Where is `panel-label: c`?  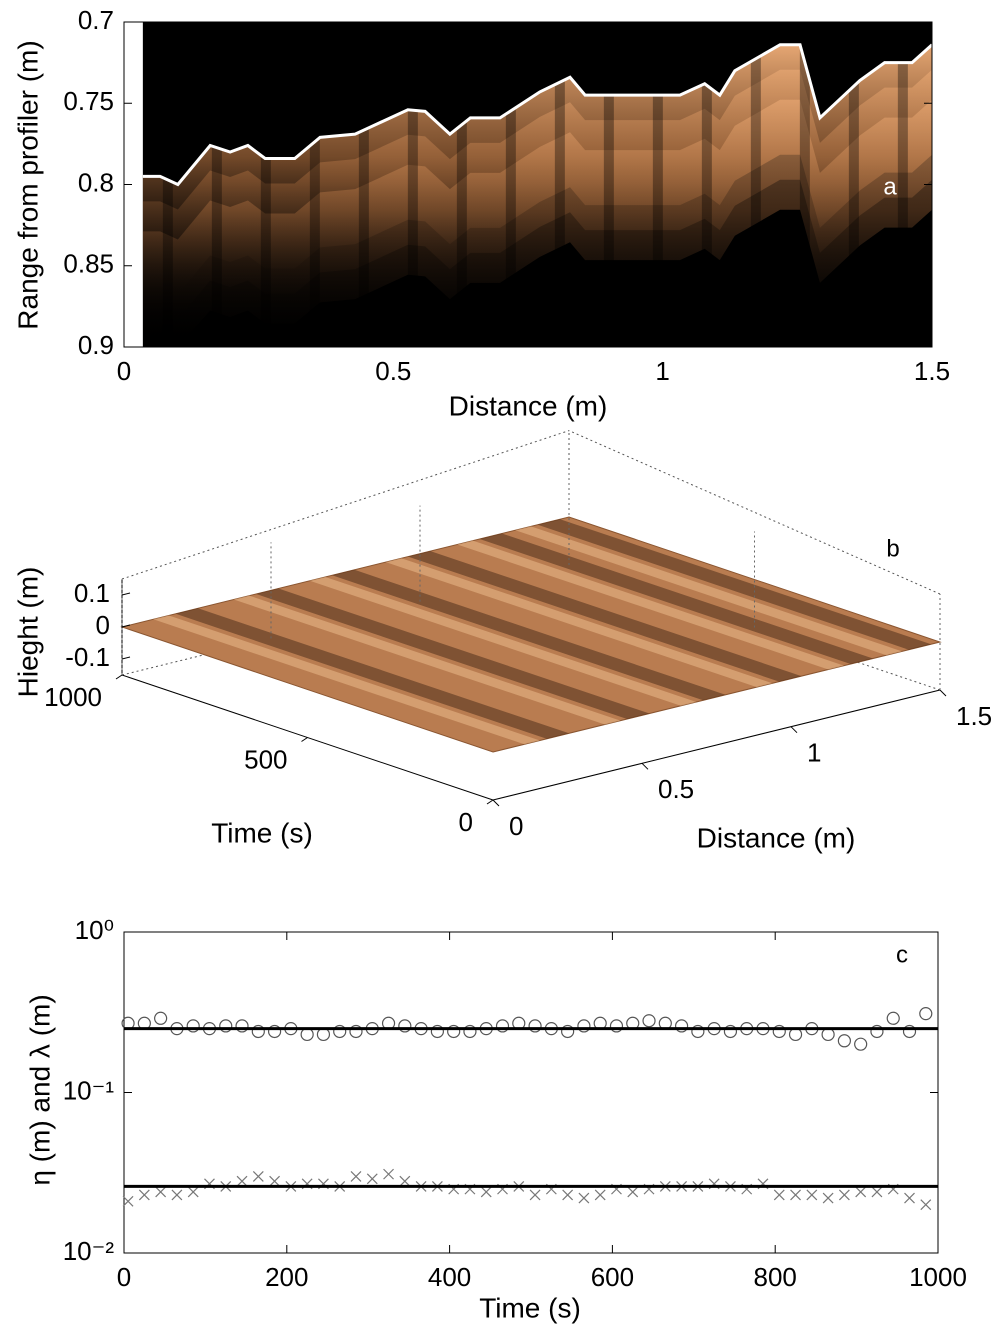 panel-label: c is located at coordinates (902, 954).